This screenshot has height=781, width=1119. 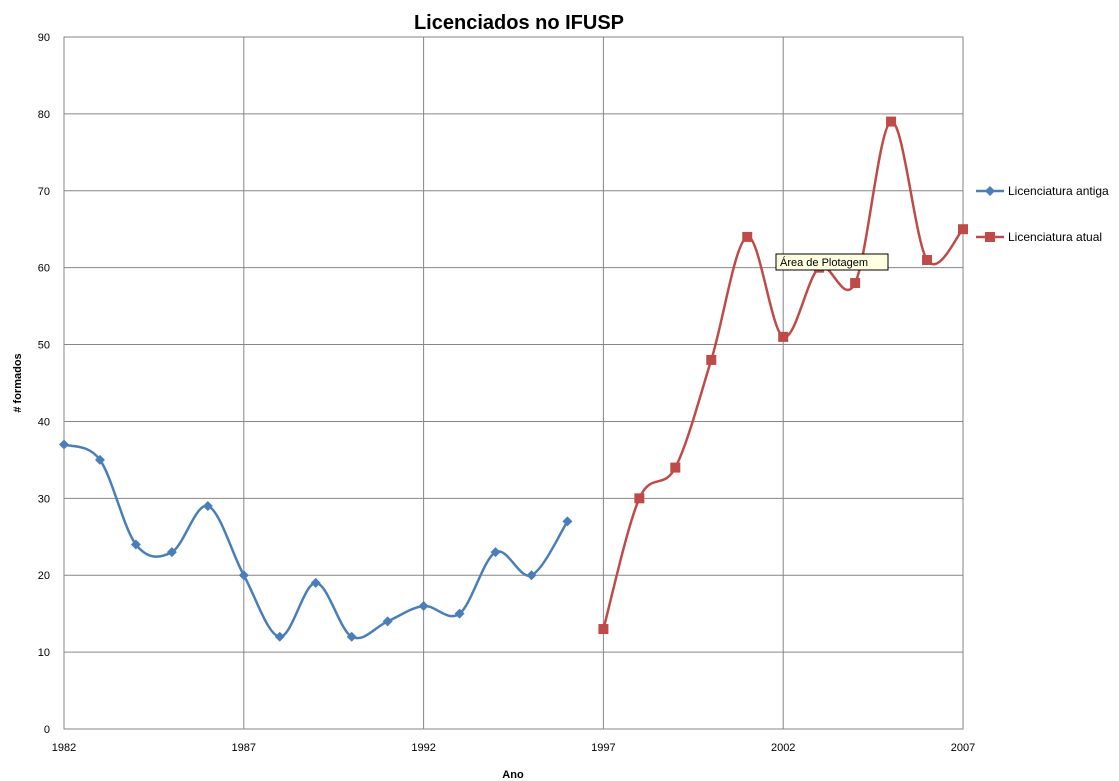 I want to click on y-tick-label: 10, so click(x=44, y=653).